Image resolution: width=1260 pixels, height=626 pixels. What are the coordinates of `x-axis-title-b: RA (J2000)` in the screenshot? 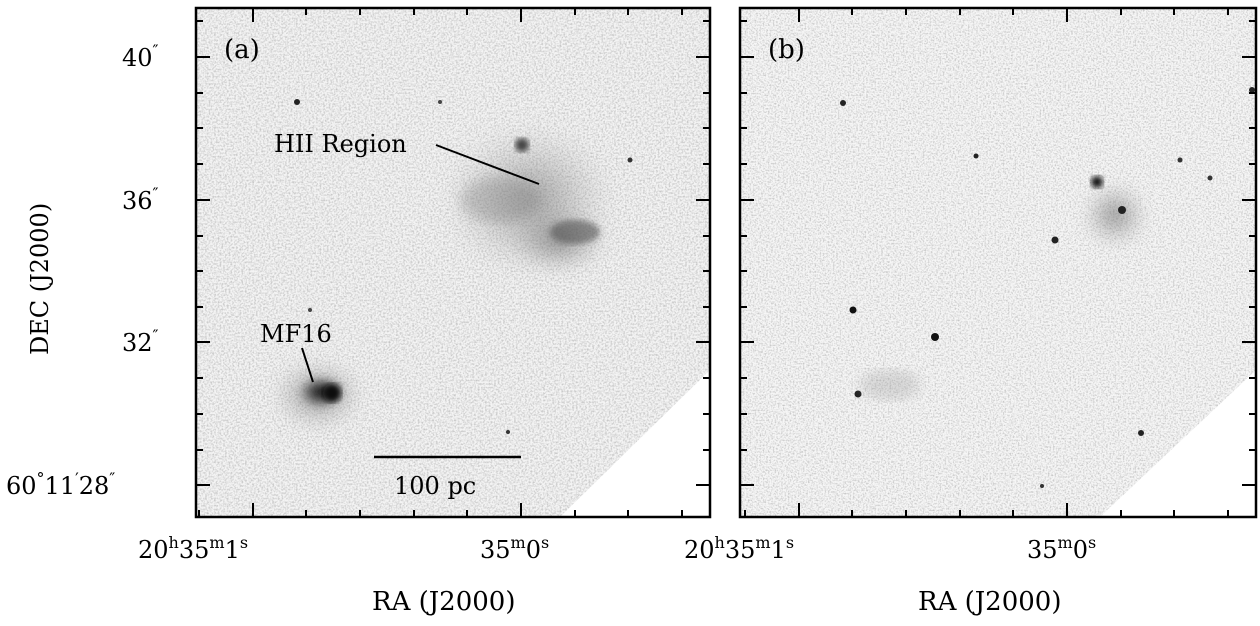 It's located at (990, 602).